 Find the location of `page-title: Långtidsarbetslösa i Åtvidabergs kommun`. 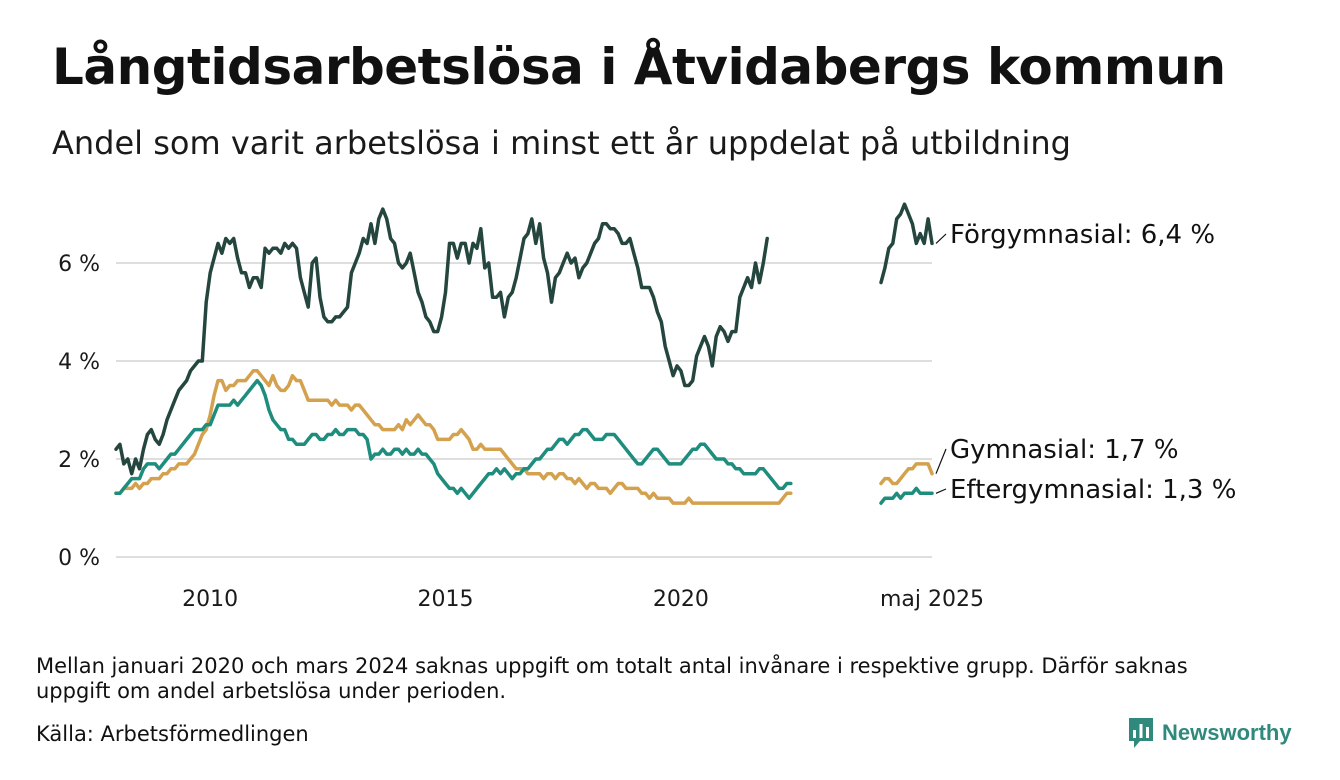

page-title: Långtidsarbetslösa i Åtvidabergs kommun is located at coordinates (639, 67).